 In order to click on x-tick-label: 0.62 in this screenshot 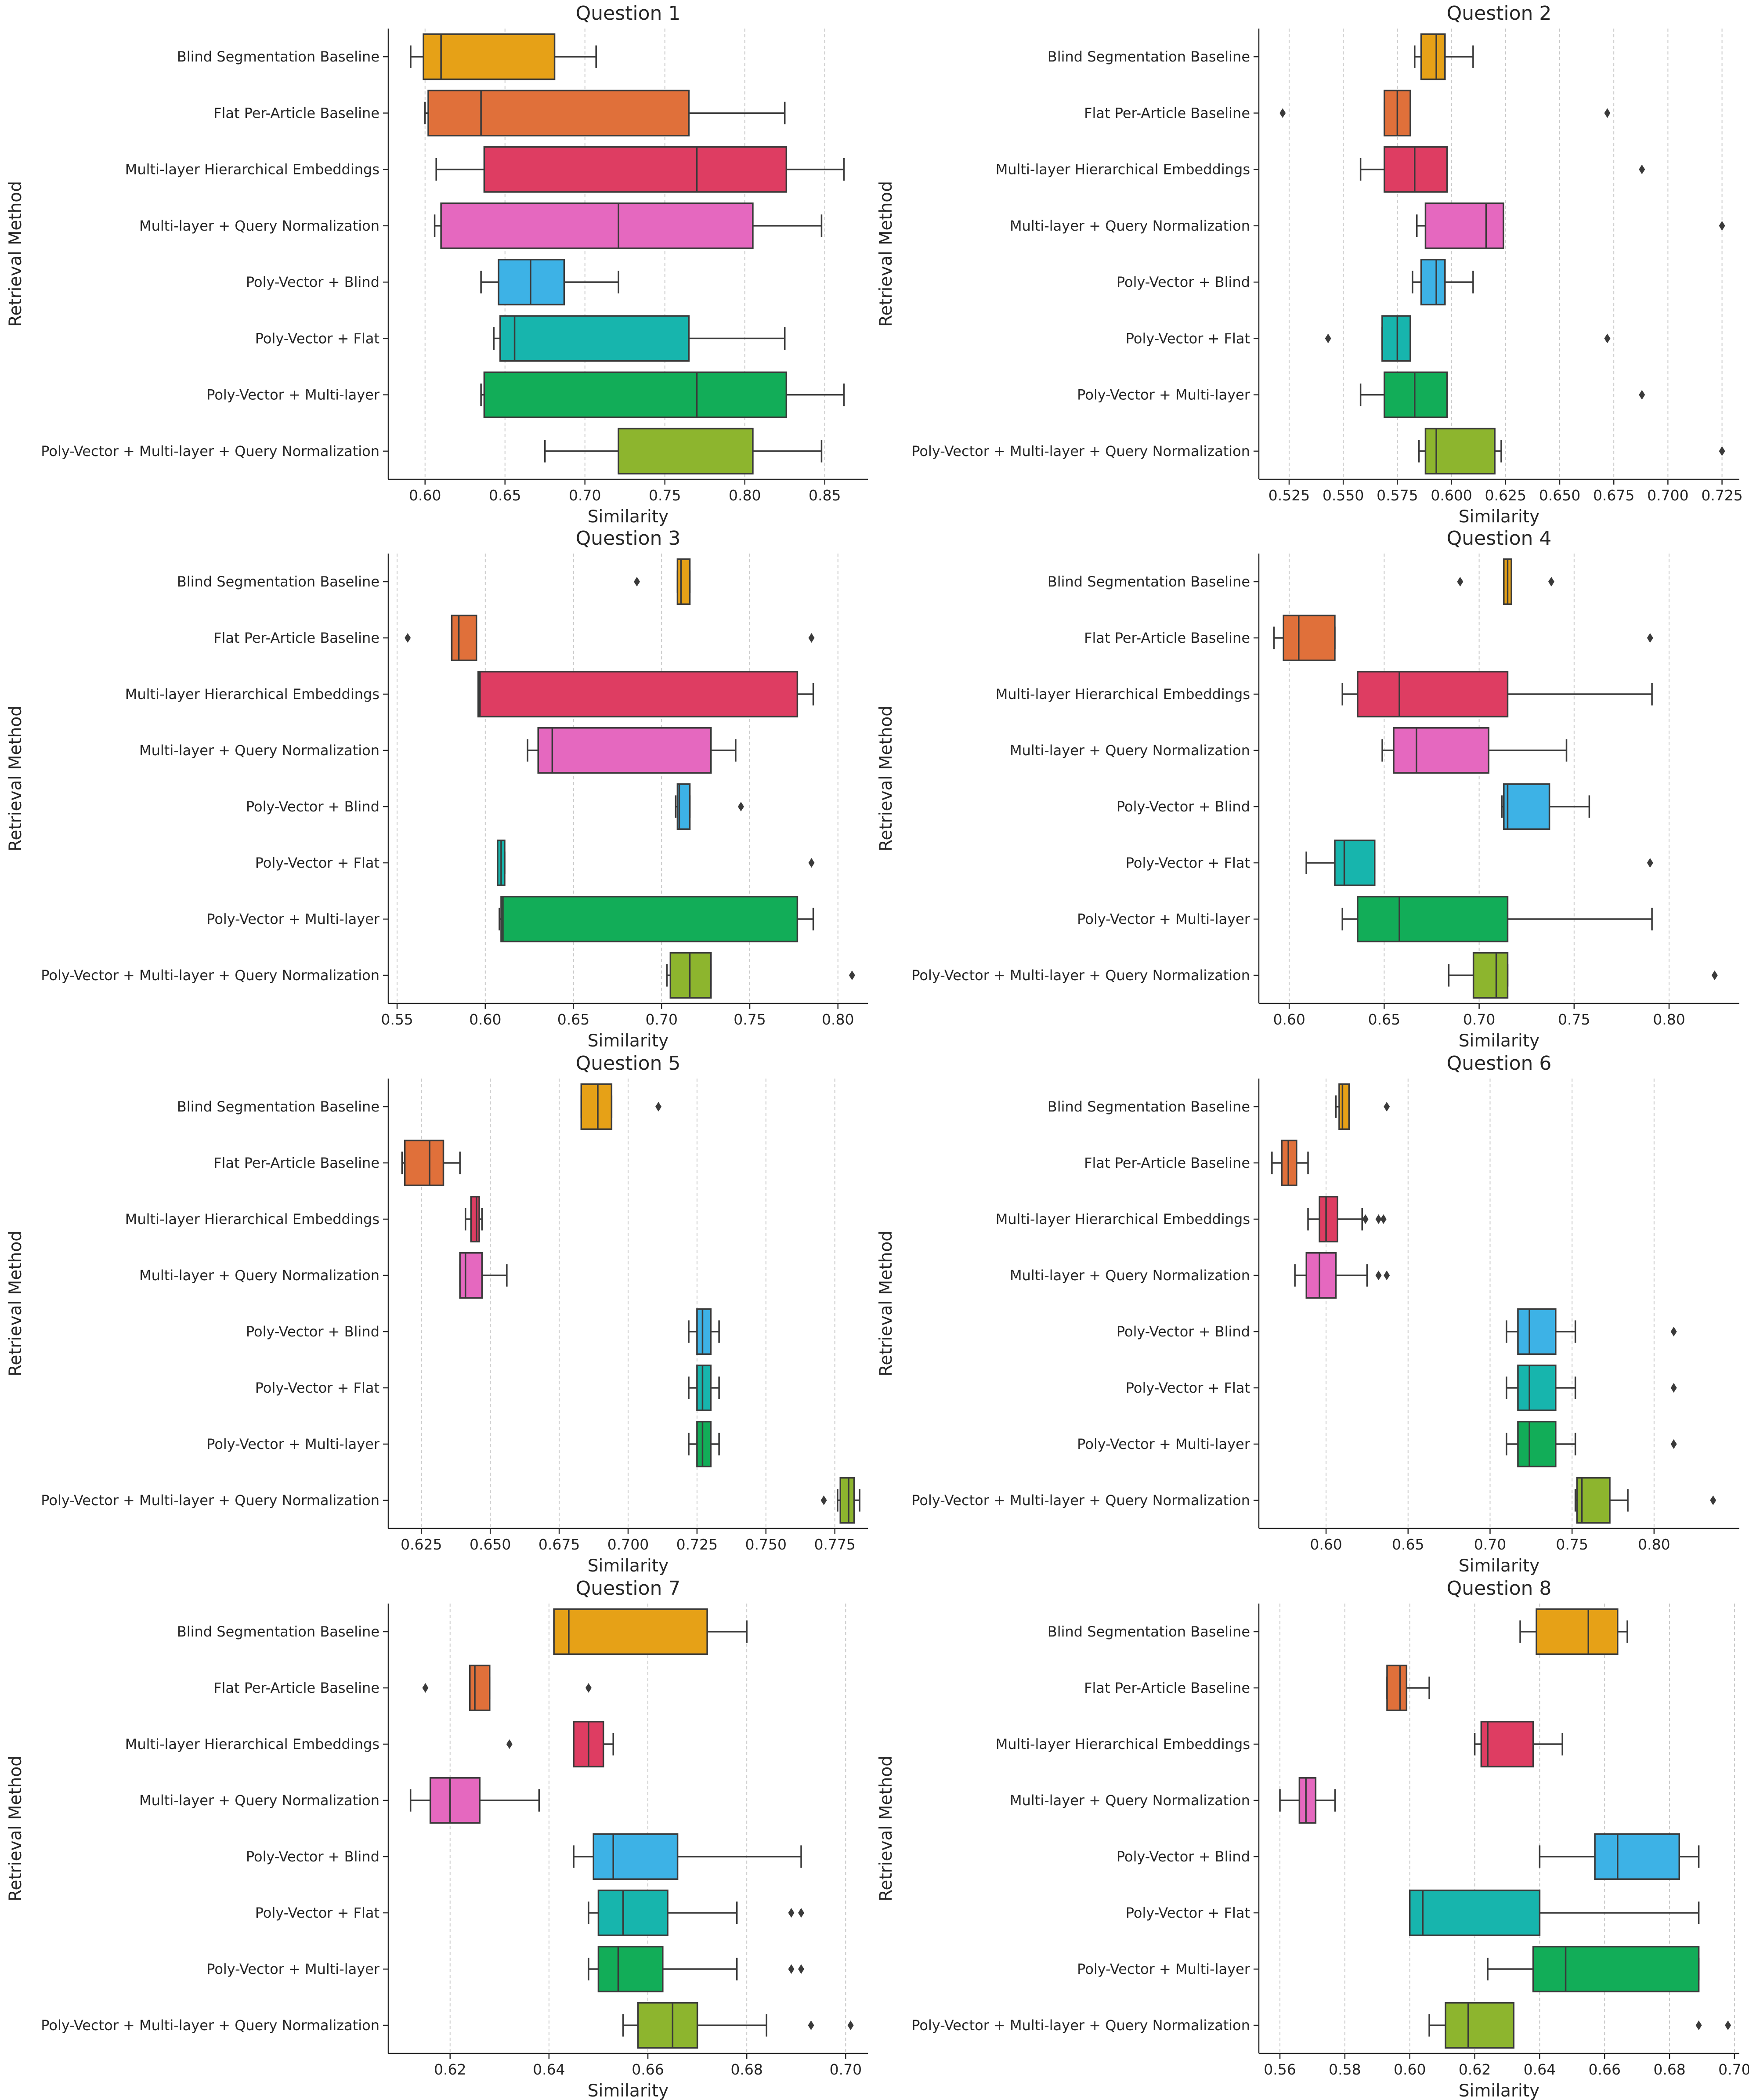, I will do `click(450, 2069)`.